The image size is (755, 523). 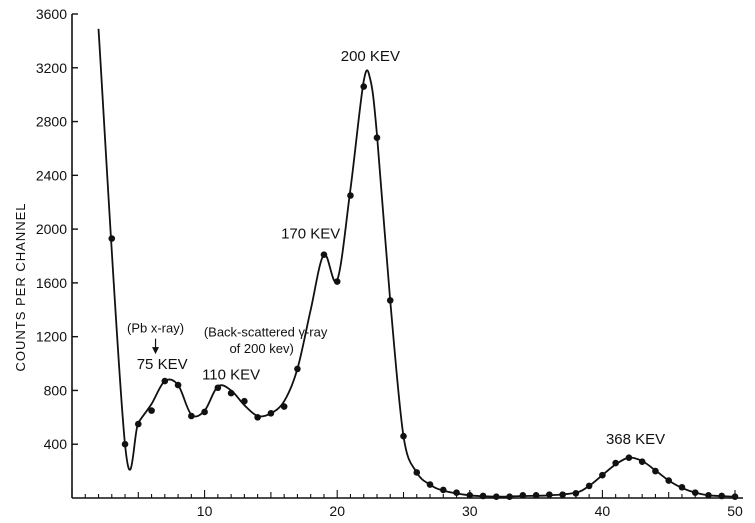 What do you see at coordinates (56, 390) in the screenshot?
I see `y-tick-label: 800` at bounding box center [56, 390].